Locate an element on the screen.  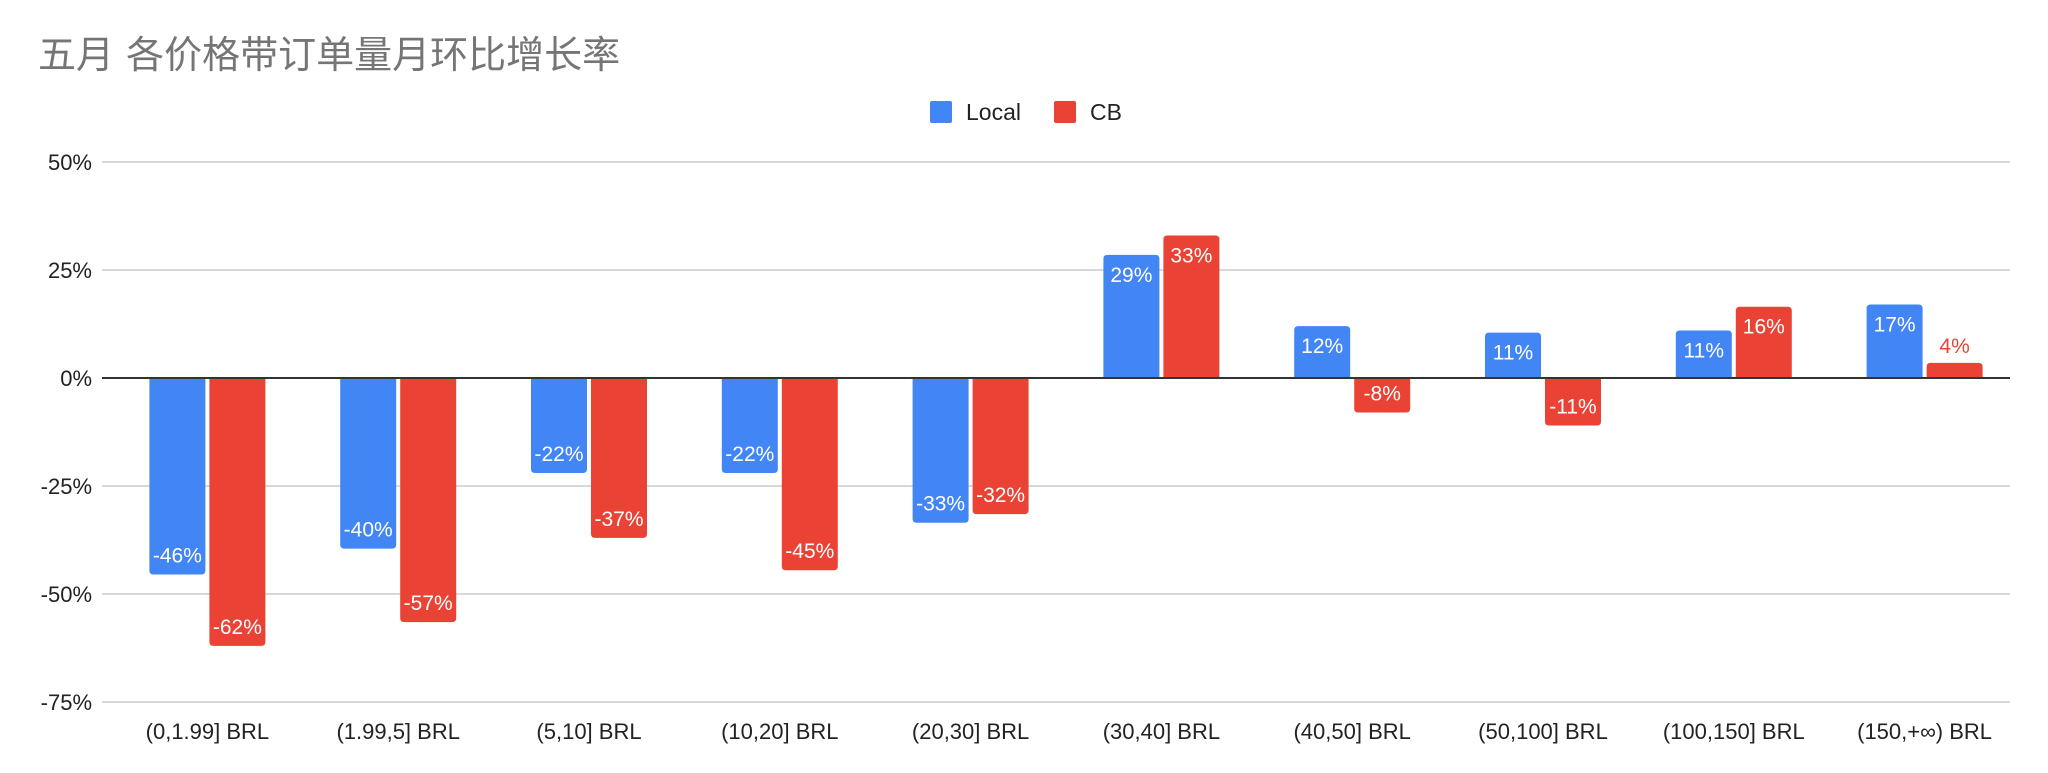
x-tick-label: (150,+∞) BRL is located at coordinates (1924, 731).